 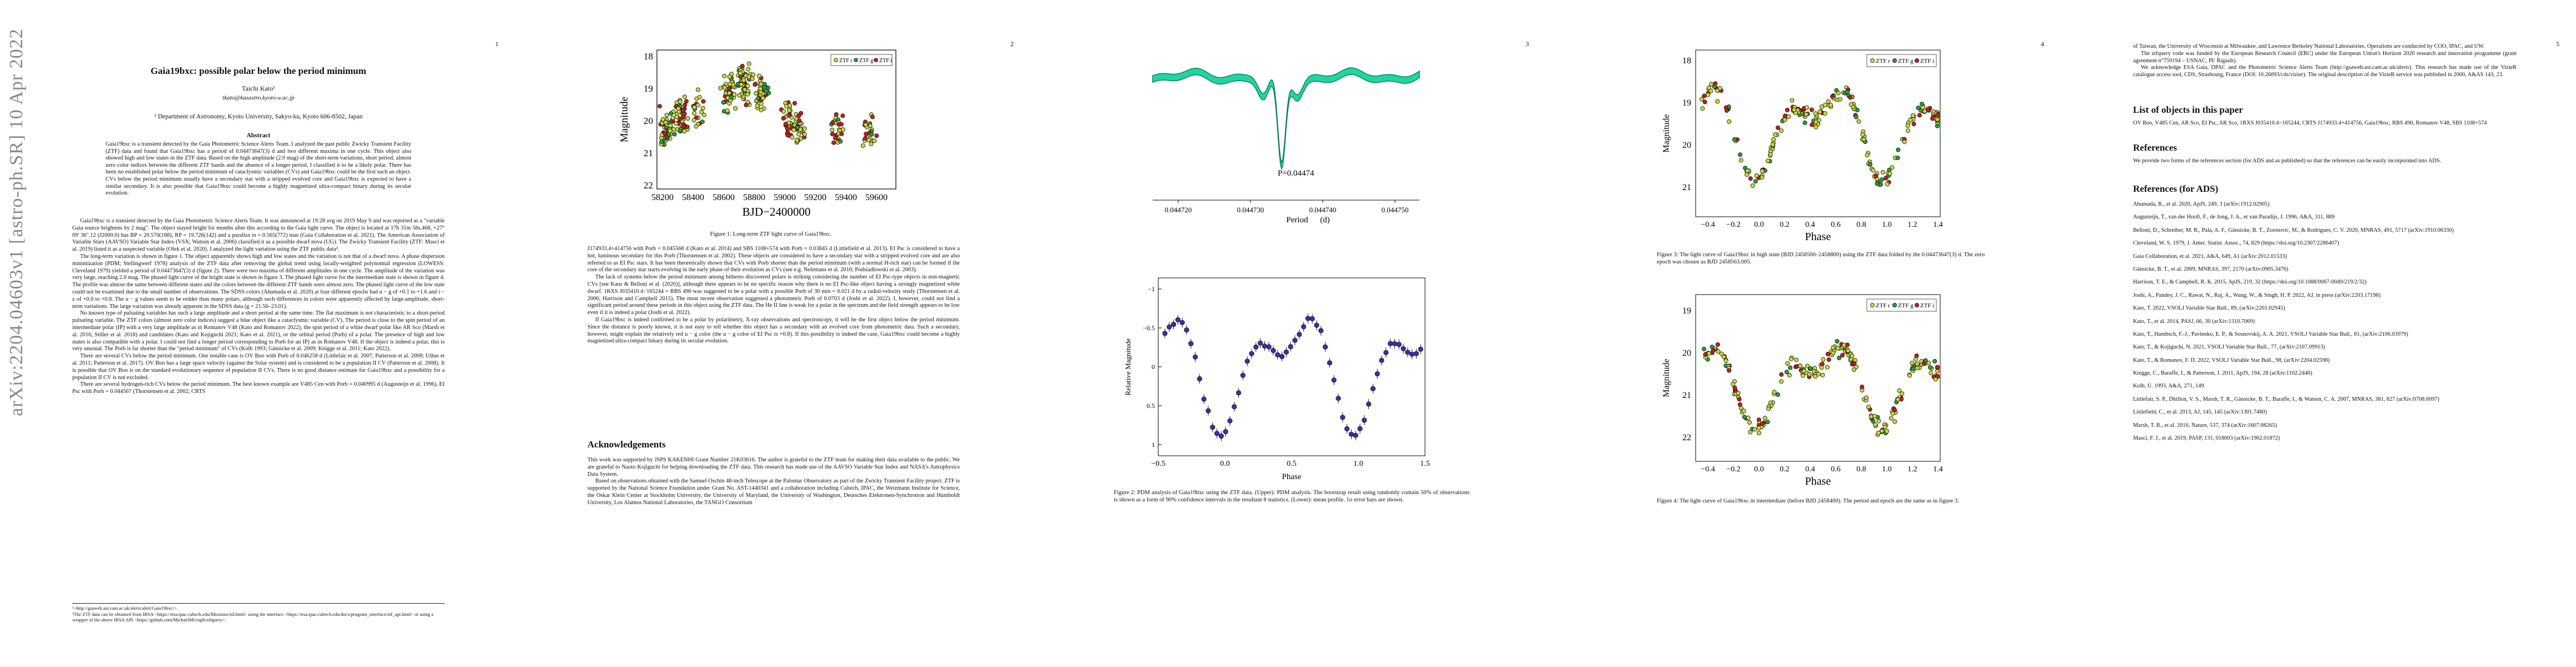 I want to click on legend: ZTF r ZTF g ZTF i, so click(x=1901, y=305).